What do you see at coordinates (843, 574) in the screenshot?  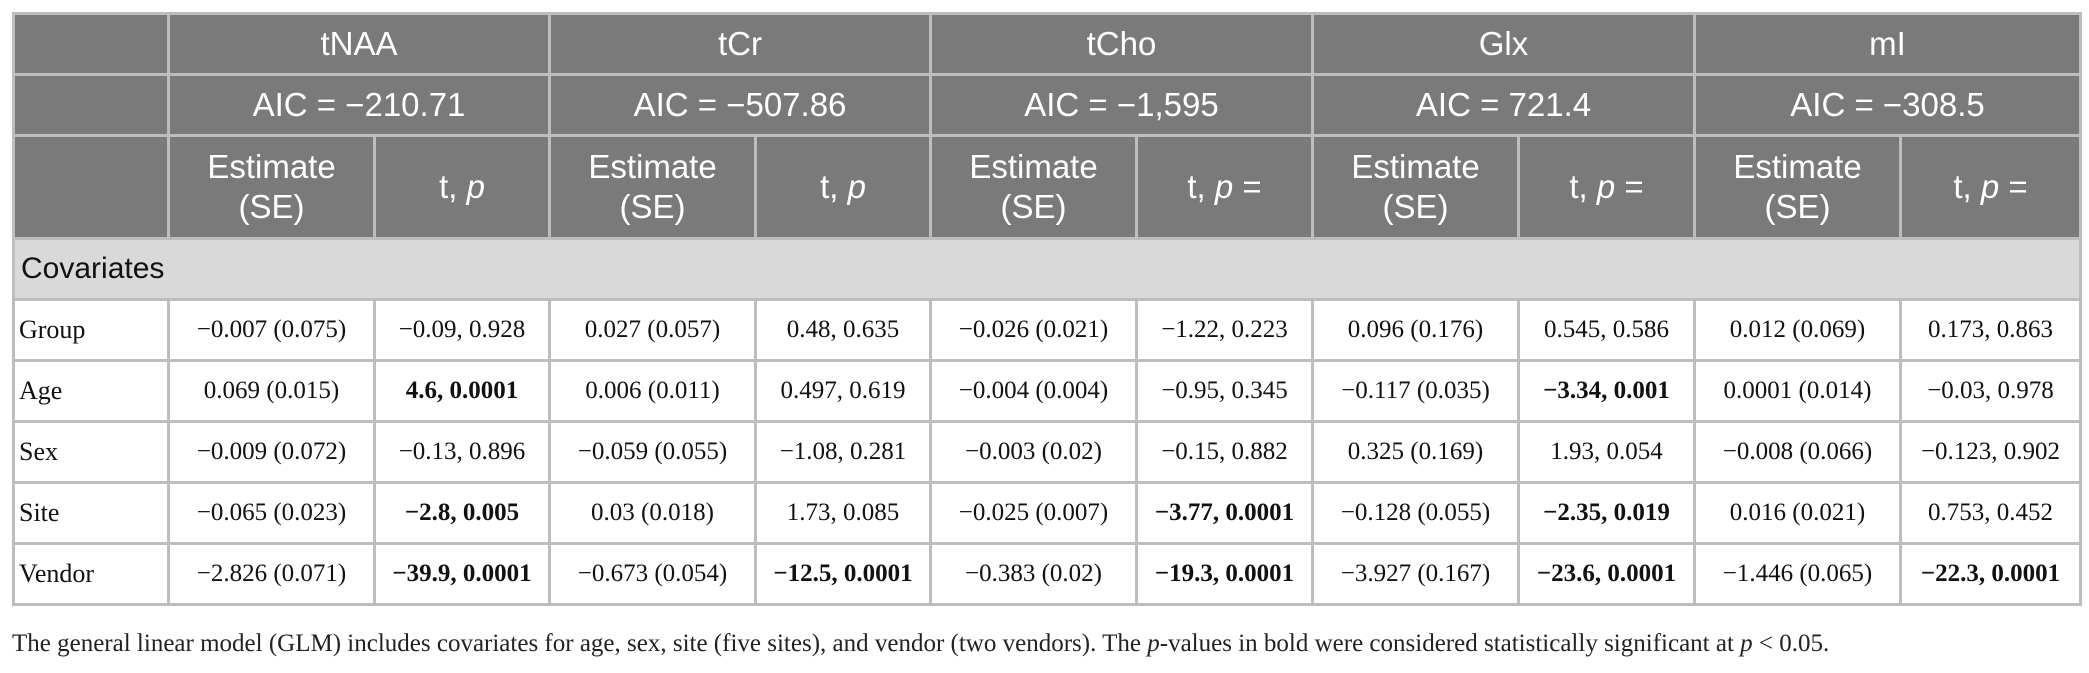 I see `tp-cell: −12.5, 0.0001` at bounding box center [843, 574].